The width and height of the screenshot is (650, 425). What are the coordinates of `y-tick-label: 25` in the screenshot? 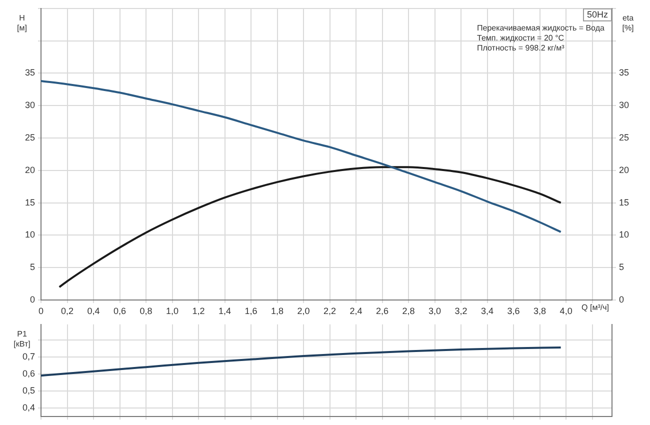 It's located at (29, 137).